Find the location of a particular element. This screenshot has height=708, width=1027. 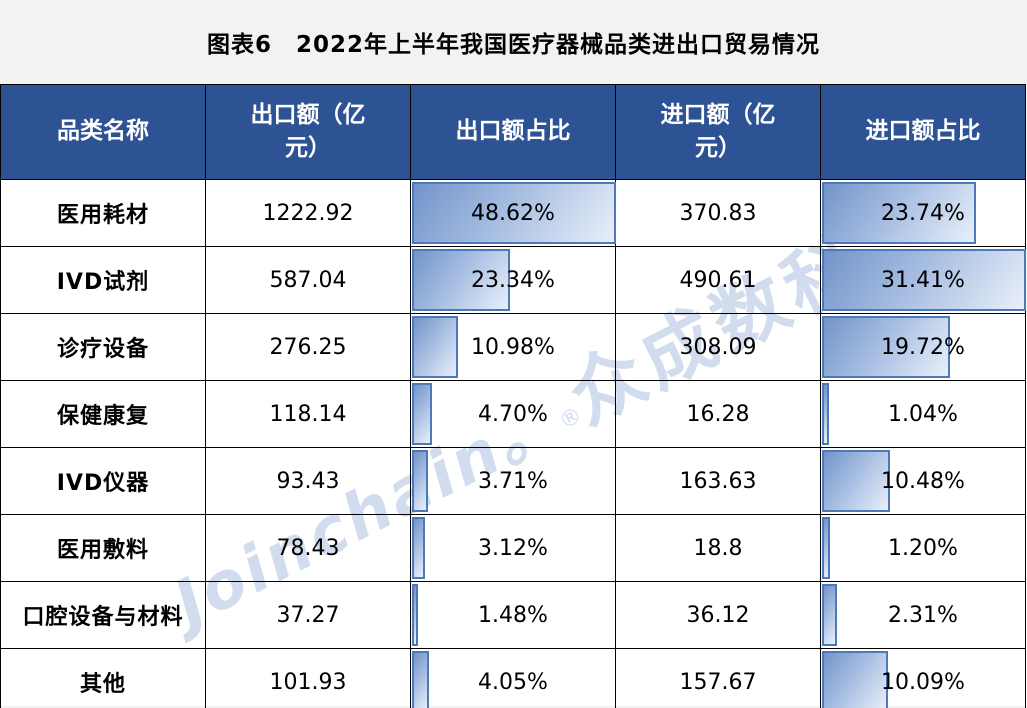

export-value-cell: 37.27 is located at coordinates (308, 615).